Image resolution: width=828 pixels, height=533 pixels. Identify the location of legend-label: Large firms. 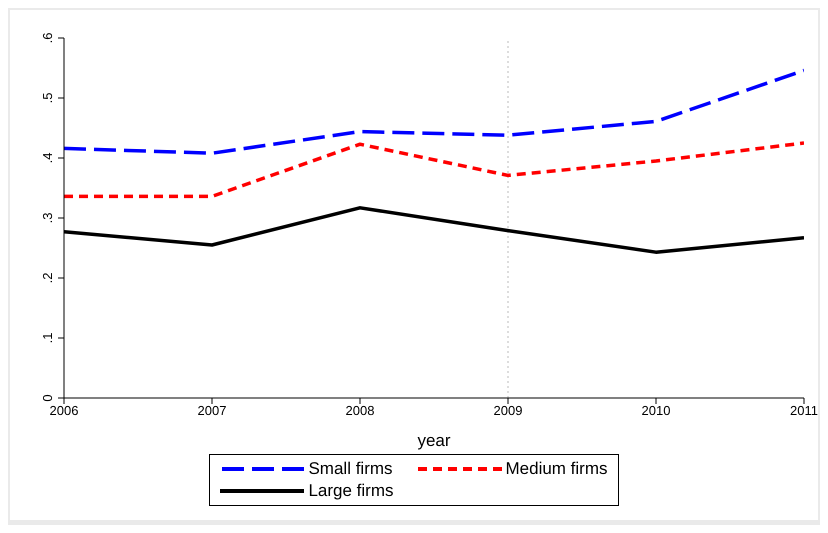
(351, 491).